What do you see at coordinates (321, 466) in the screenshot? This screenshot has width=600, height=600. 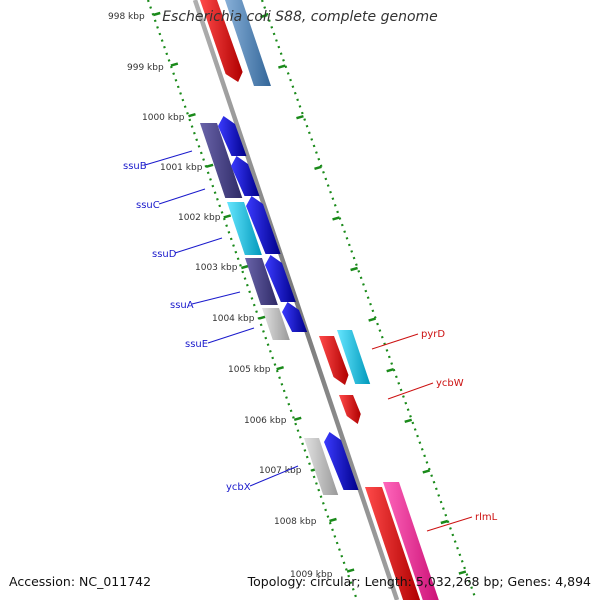 I see `gene-bar-ycbx-sequence` at bounding box center [321, 466].